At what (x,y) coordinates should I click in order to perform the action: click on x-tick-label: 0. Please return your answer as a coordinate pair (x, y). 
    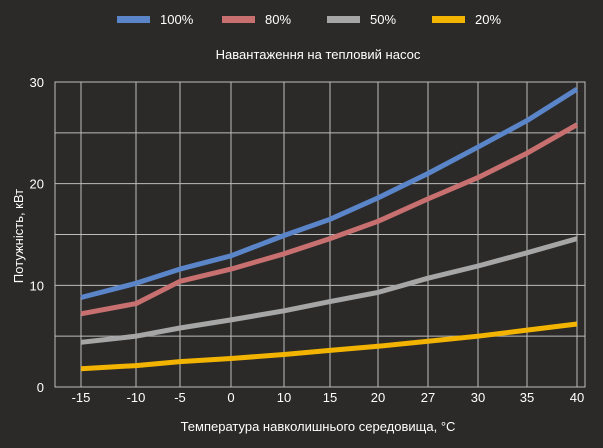
    Looking at the image, I should click on (230, 397).